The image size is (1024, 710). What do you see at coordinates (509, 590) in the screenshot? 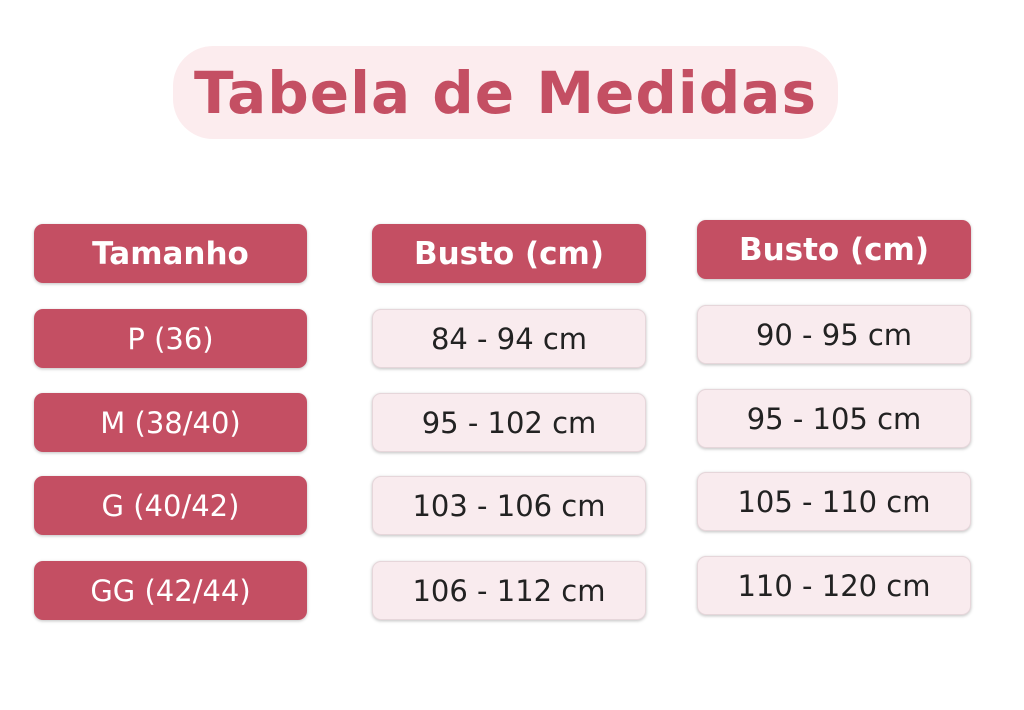
I see `busto-cell: 106 - 112 cm` at bounding box center [509, 590].